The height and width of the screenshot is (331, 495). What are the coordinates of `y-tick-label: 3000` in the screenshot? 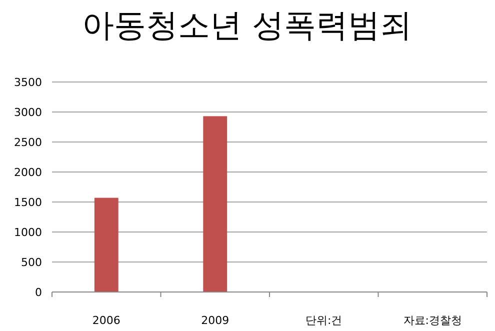 It's located at (28, 112).